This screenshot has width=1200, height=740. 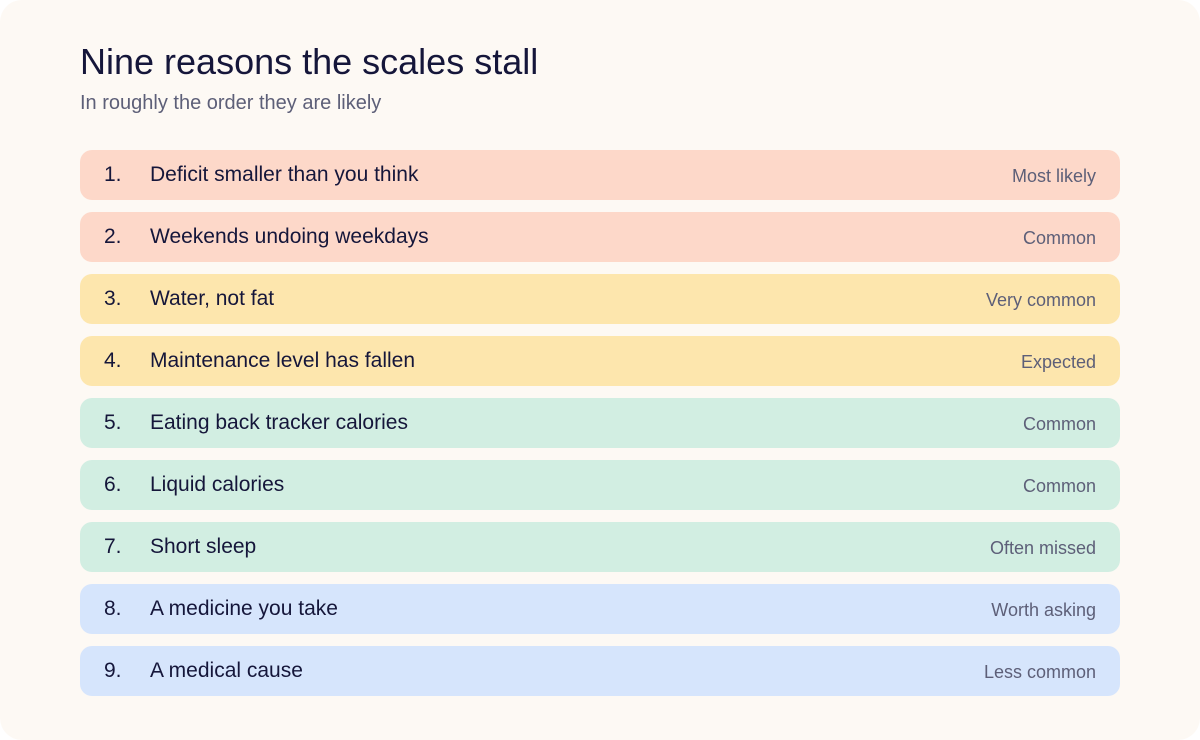 I want to click on reason-number: 9., so click(x=113, y=670).